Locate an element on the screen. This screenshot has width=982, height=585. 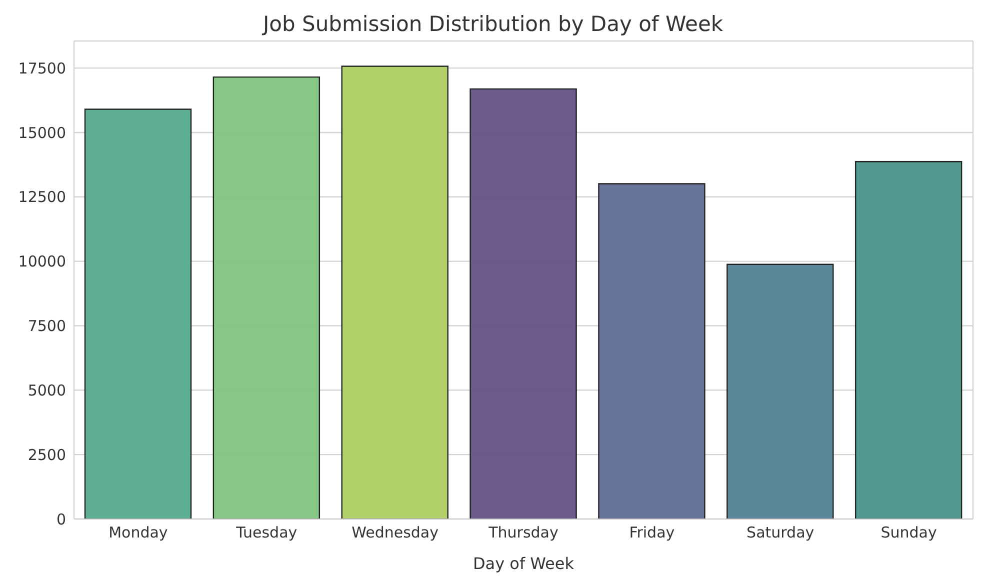
y-tick-label: 12500 is located at coordinates (42, 197).